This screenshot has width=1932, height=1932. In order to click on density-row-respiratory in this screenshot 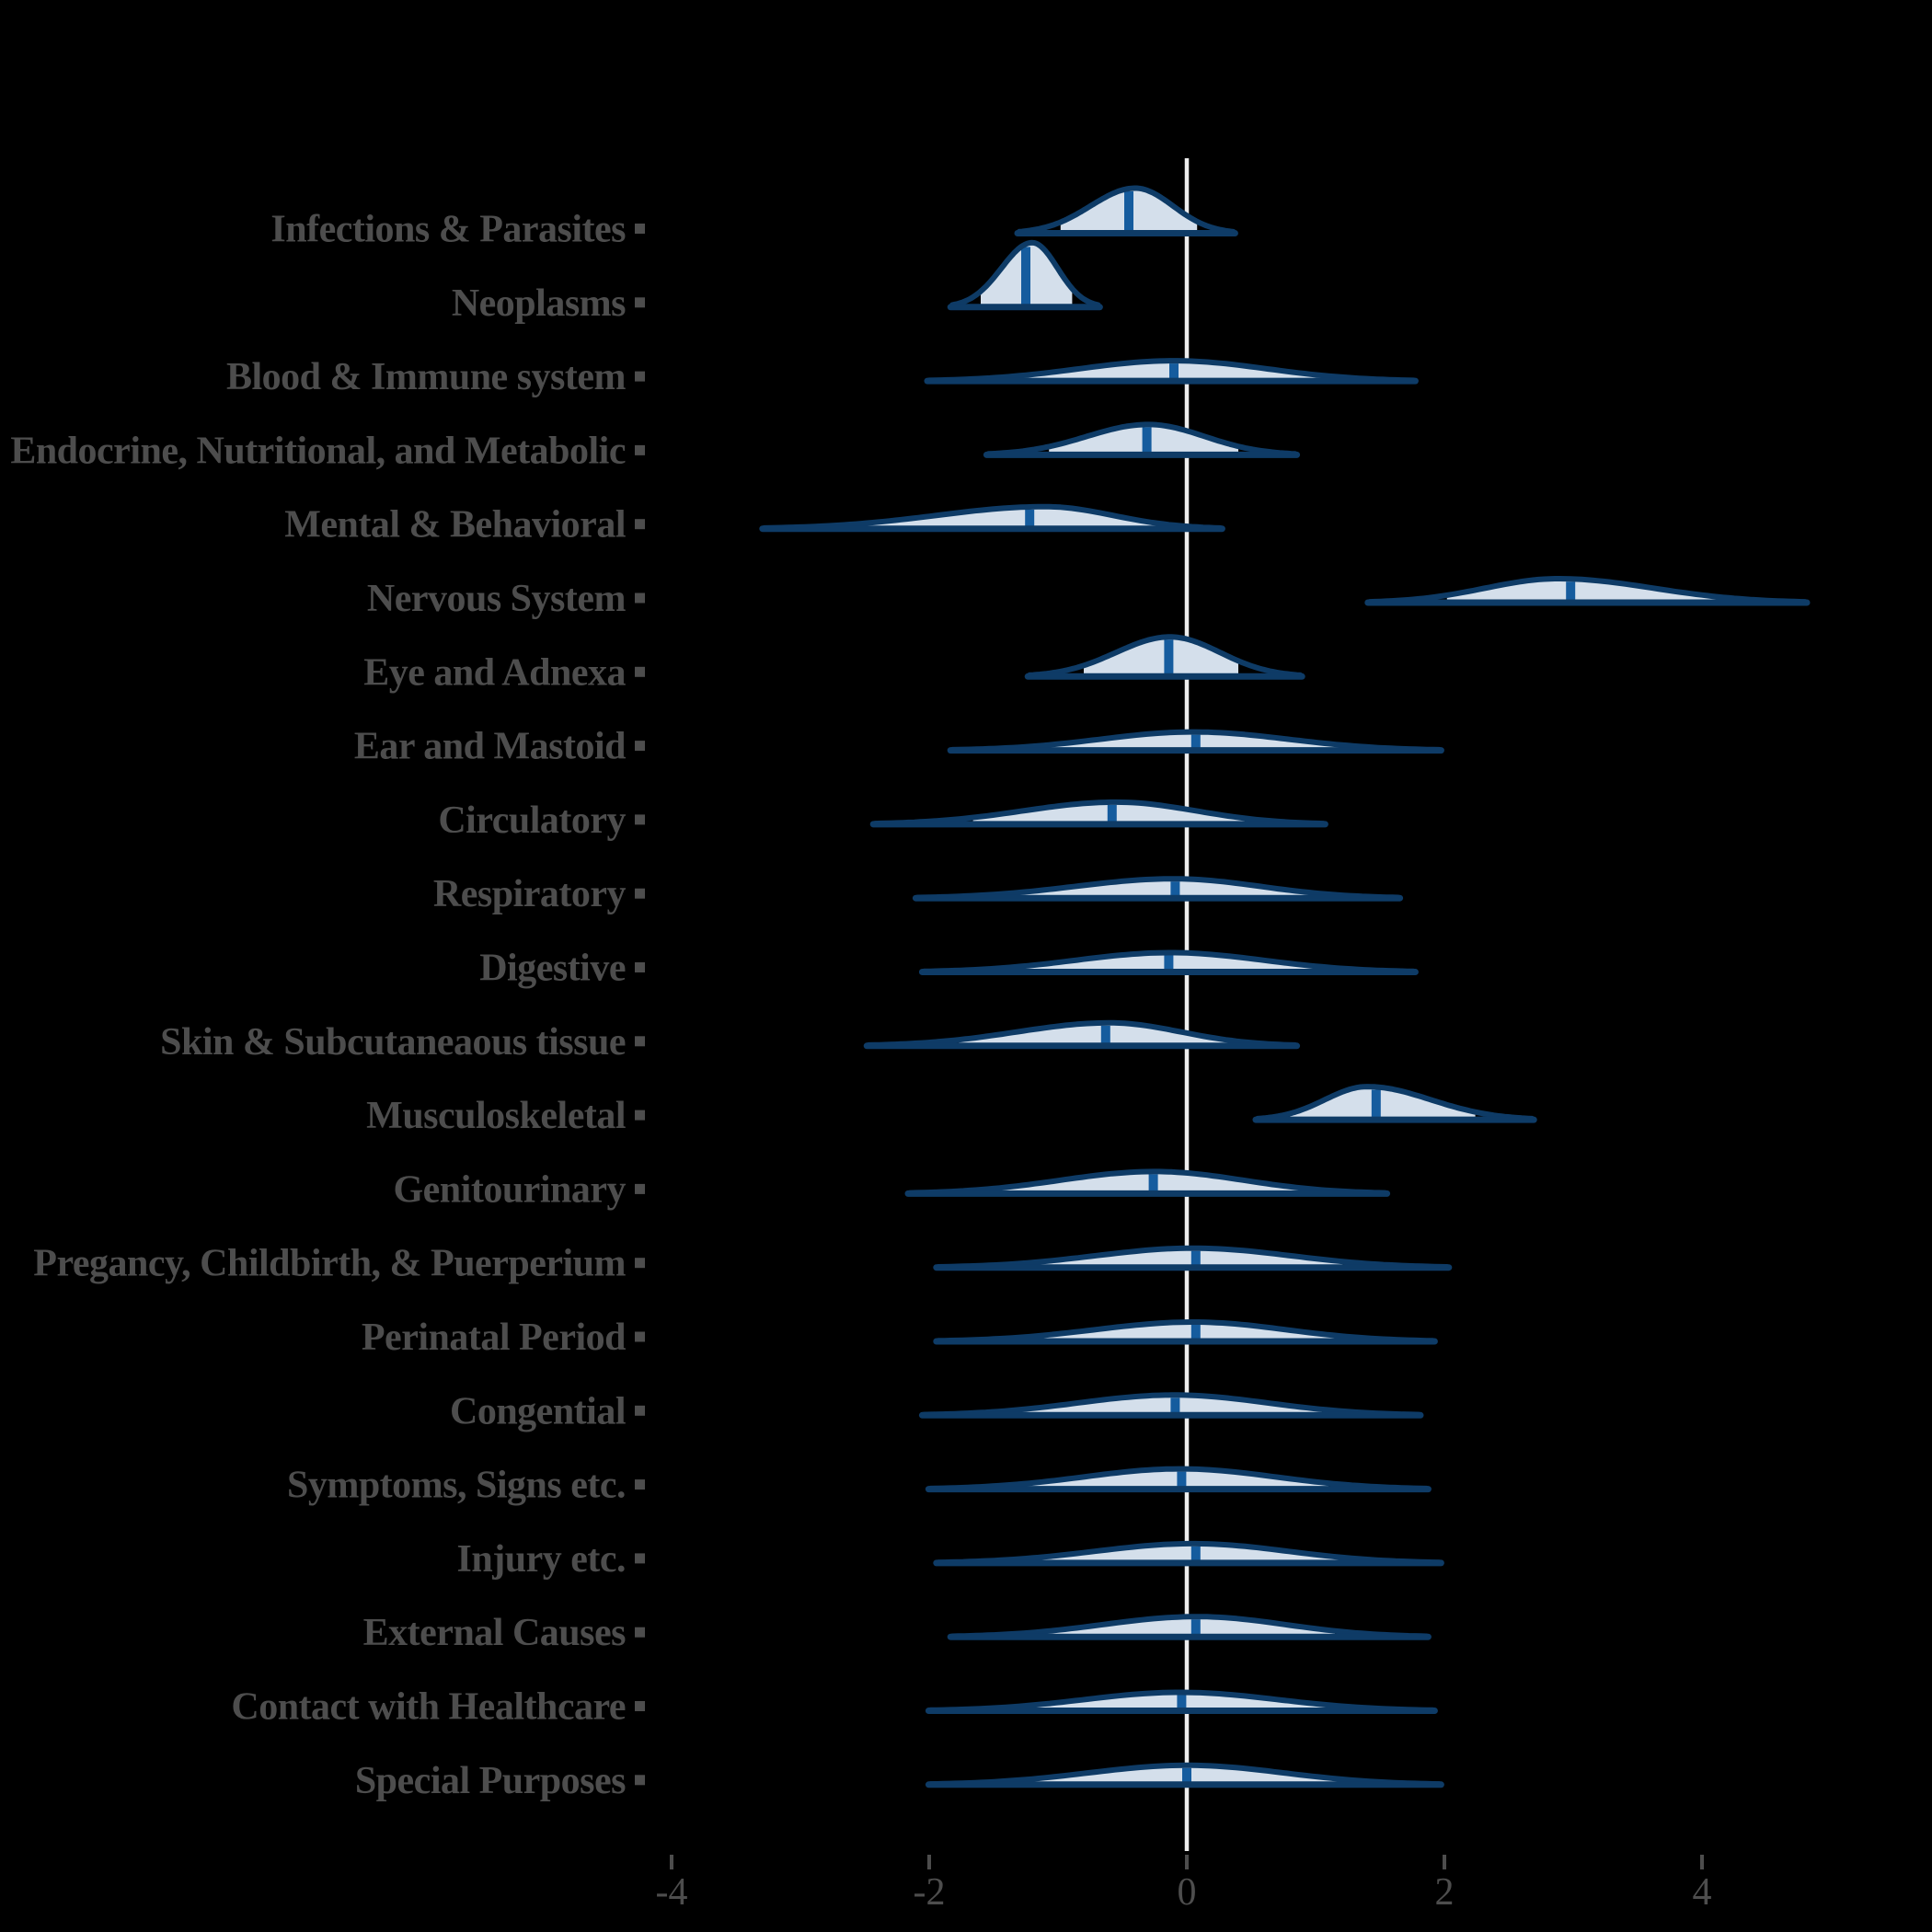, I will do `click(1158, 889)`.